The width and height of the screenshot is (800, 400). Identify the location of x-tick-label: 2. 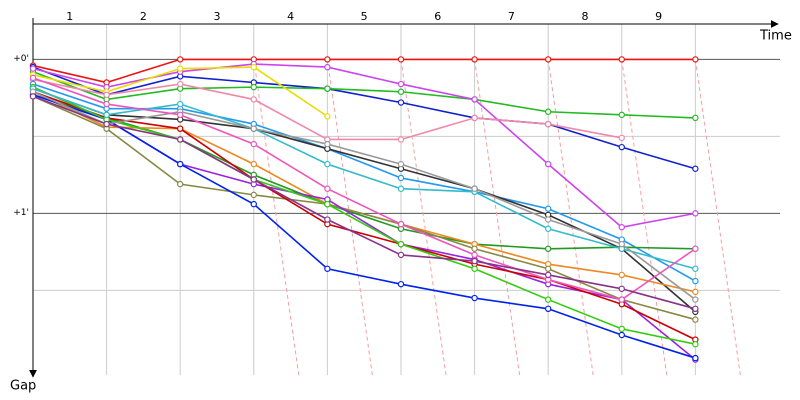
(143, 16).